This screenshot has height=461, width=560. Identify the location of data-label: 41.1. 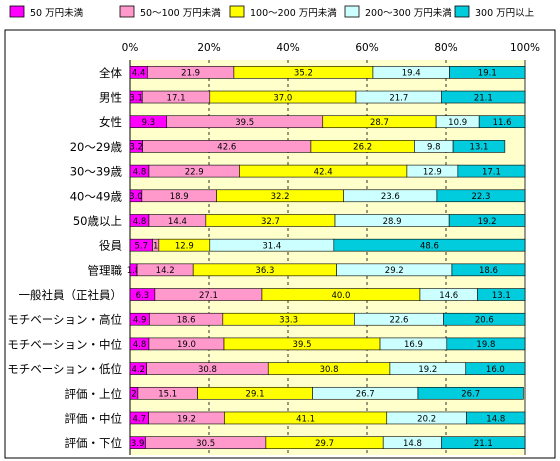
(305, 419).